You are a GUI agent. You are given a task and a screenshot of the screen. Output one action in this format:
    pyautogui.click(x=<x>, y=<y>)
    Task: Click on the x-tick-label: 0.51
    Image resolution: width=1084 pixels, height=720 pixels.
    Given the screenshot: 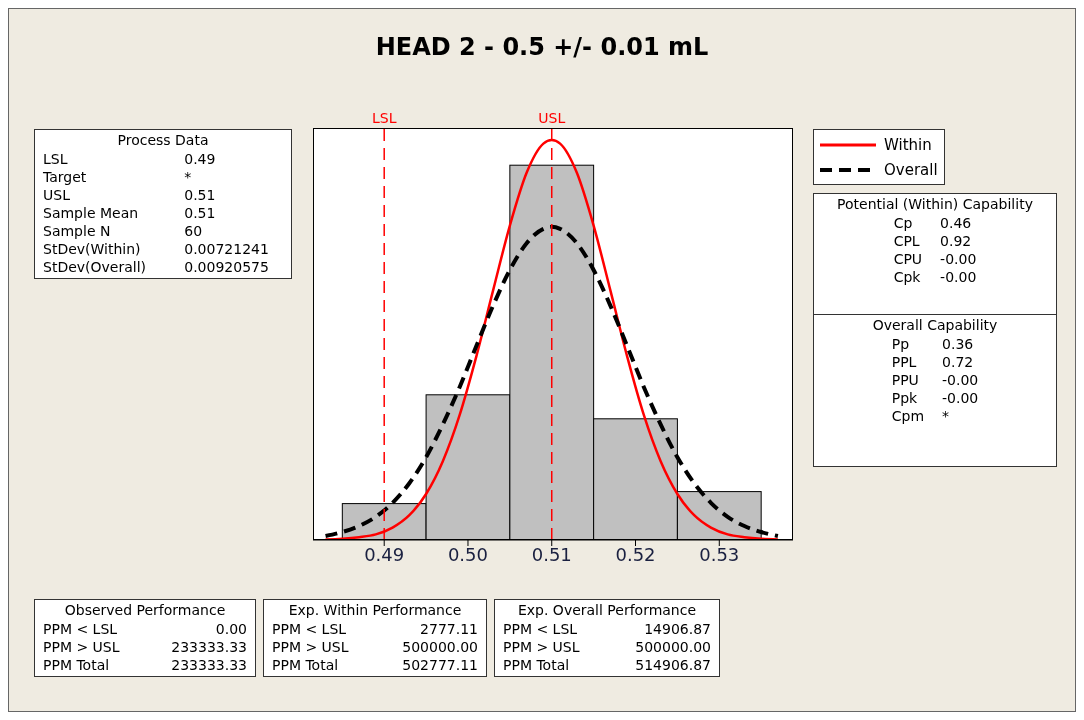 What is the action you would take?
    pyautogui.click(x=551, y=554)
    